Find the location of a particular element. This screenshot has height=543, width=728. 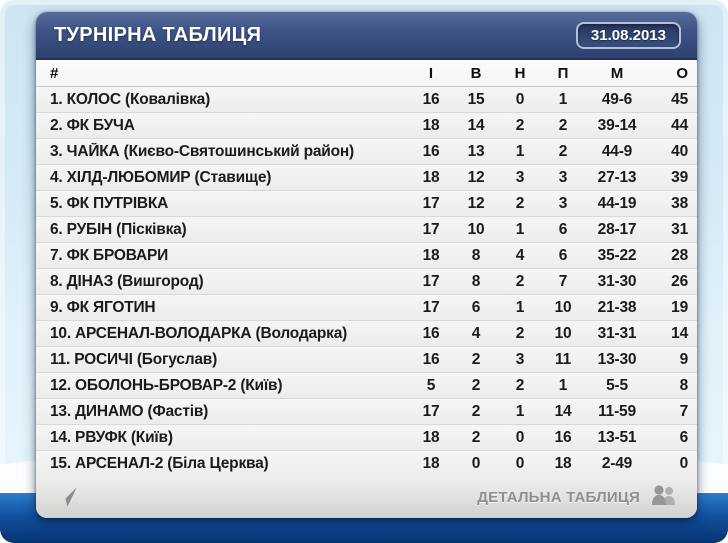

column-header-goals: М is located at coordinates (617, 73).